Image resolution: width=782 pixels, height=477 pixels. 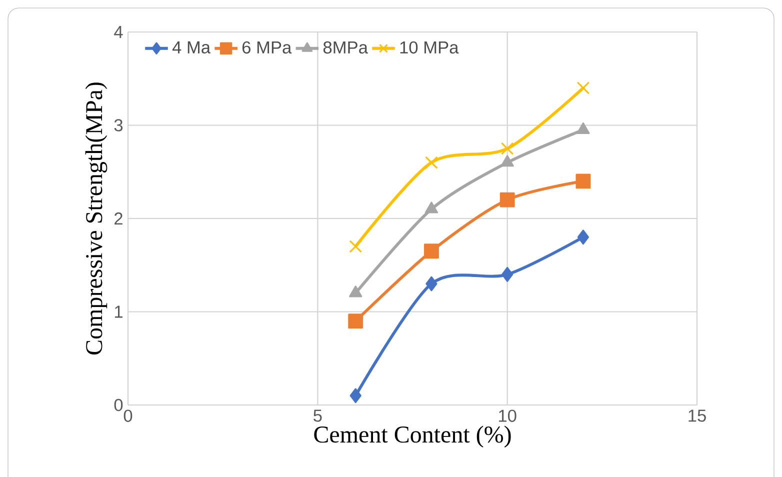 What do you see at coordinates (118, 125) in the screenshot?
I see `y-tick-label: 3` at bounding box center [118, 125].